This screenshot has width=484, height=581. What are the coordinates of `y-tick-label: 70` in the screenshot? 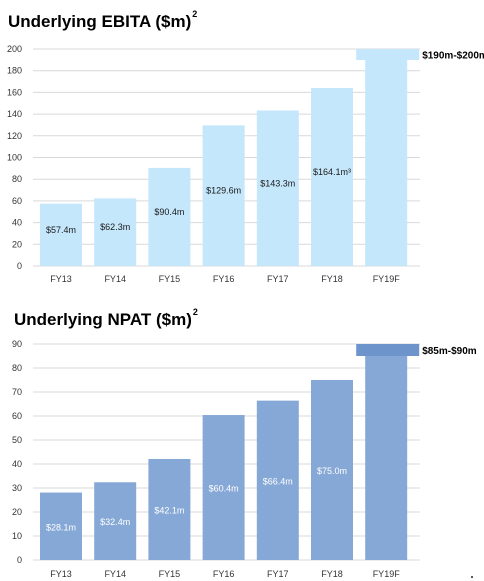 It's located at (17, 392).